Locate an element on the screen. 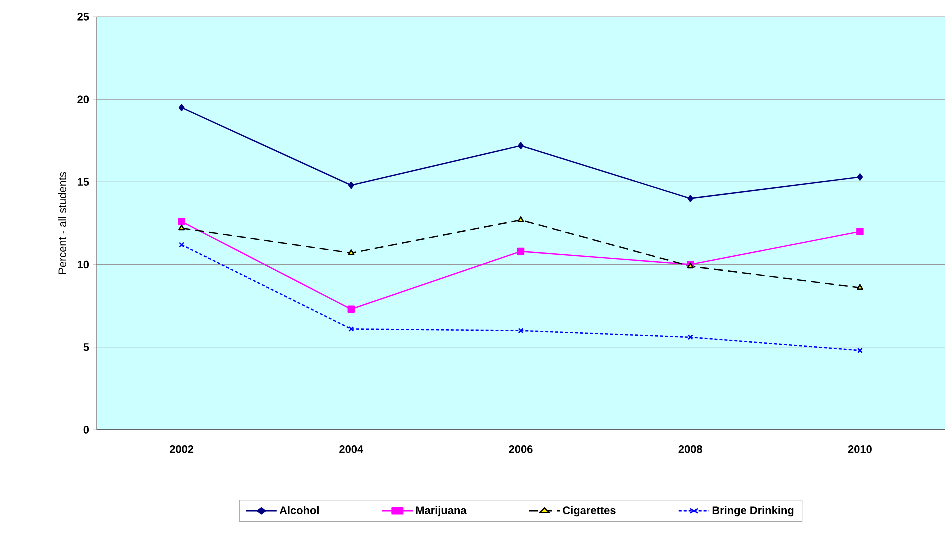  y-tick-label: 20 is located at coordinates (84, 100).